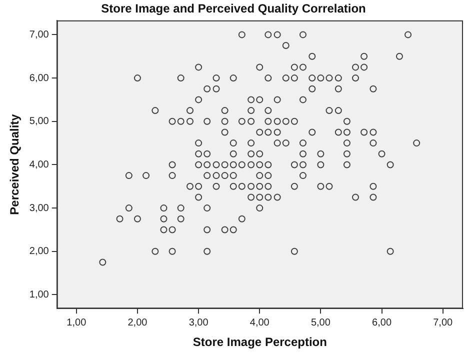  I want to click on x-tick-label: 4,00, so click(260, 322).